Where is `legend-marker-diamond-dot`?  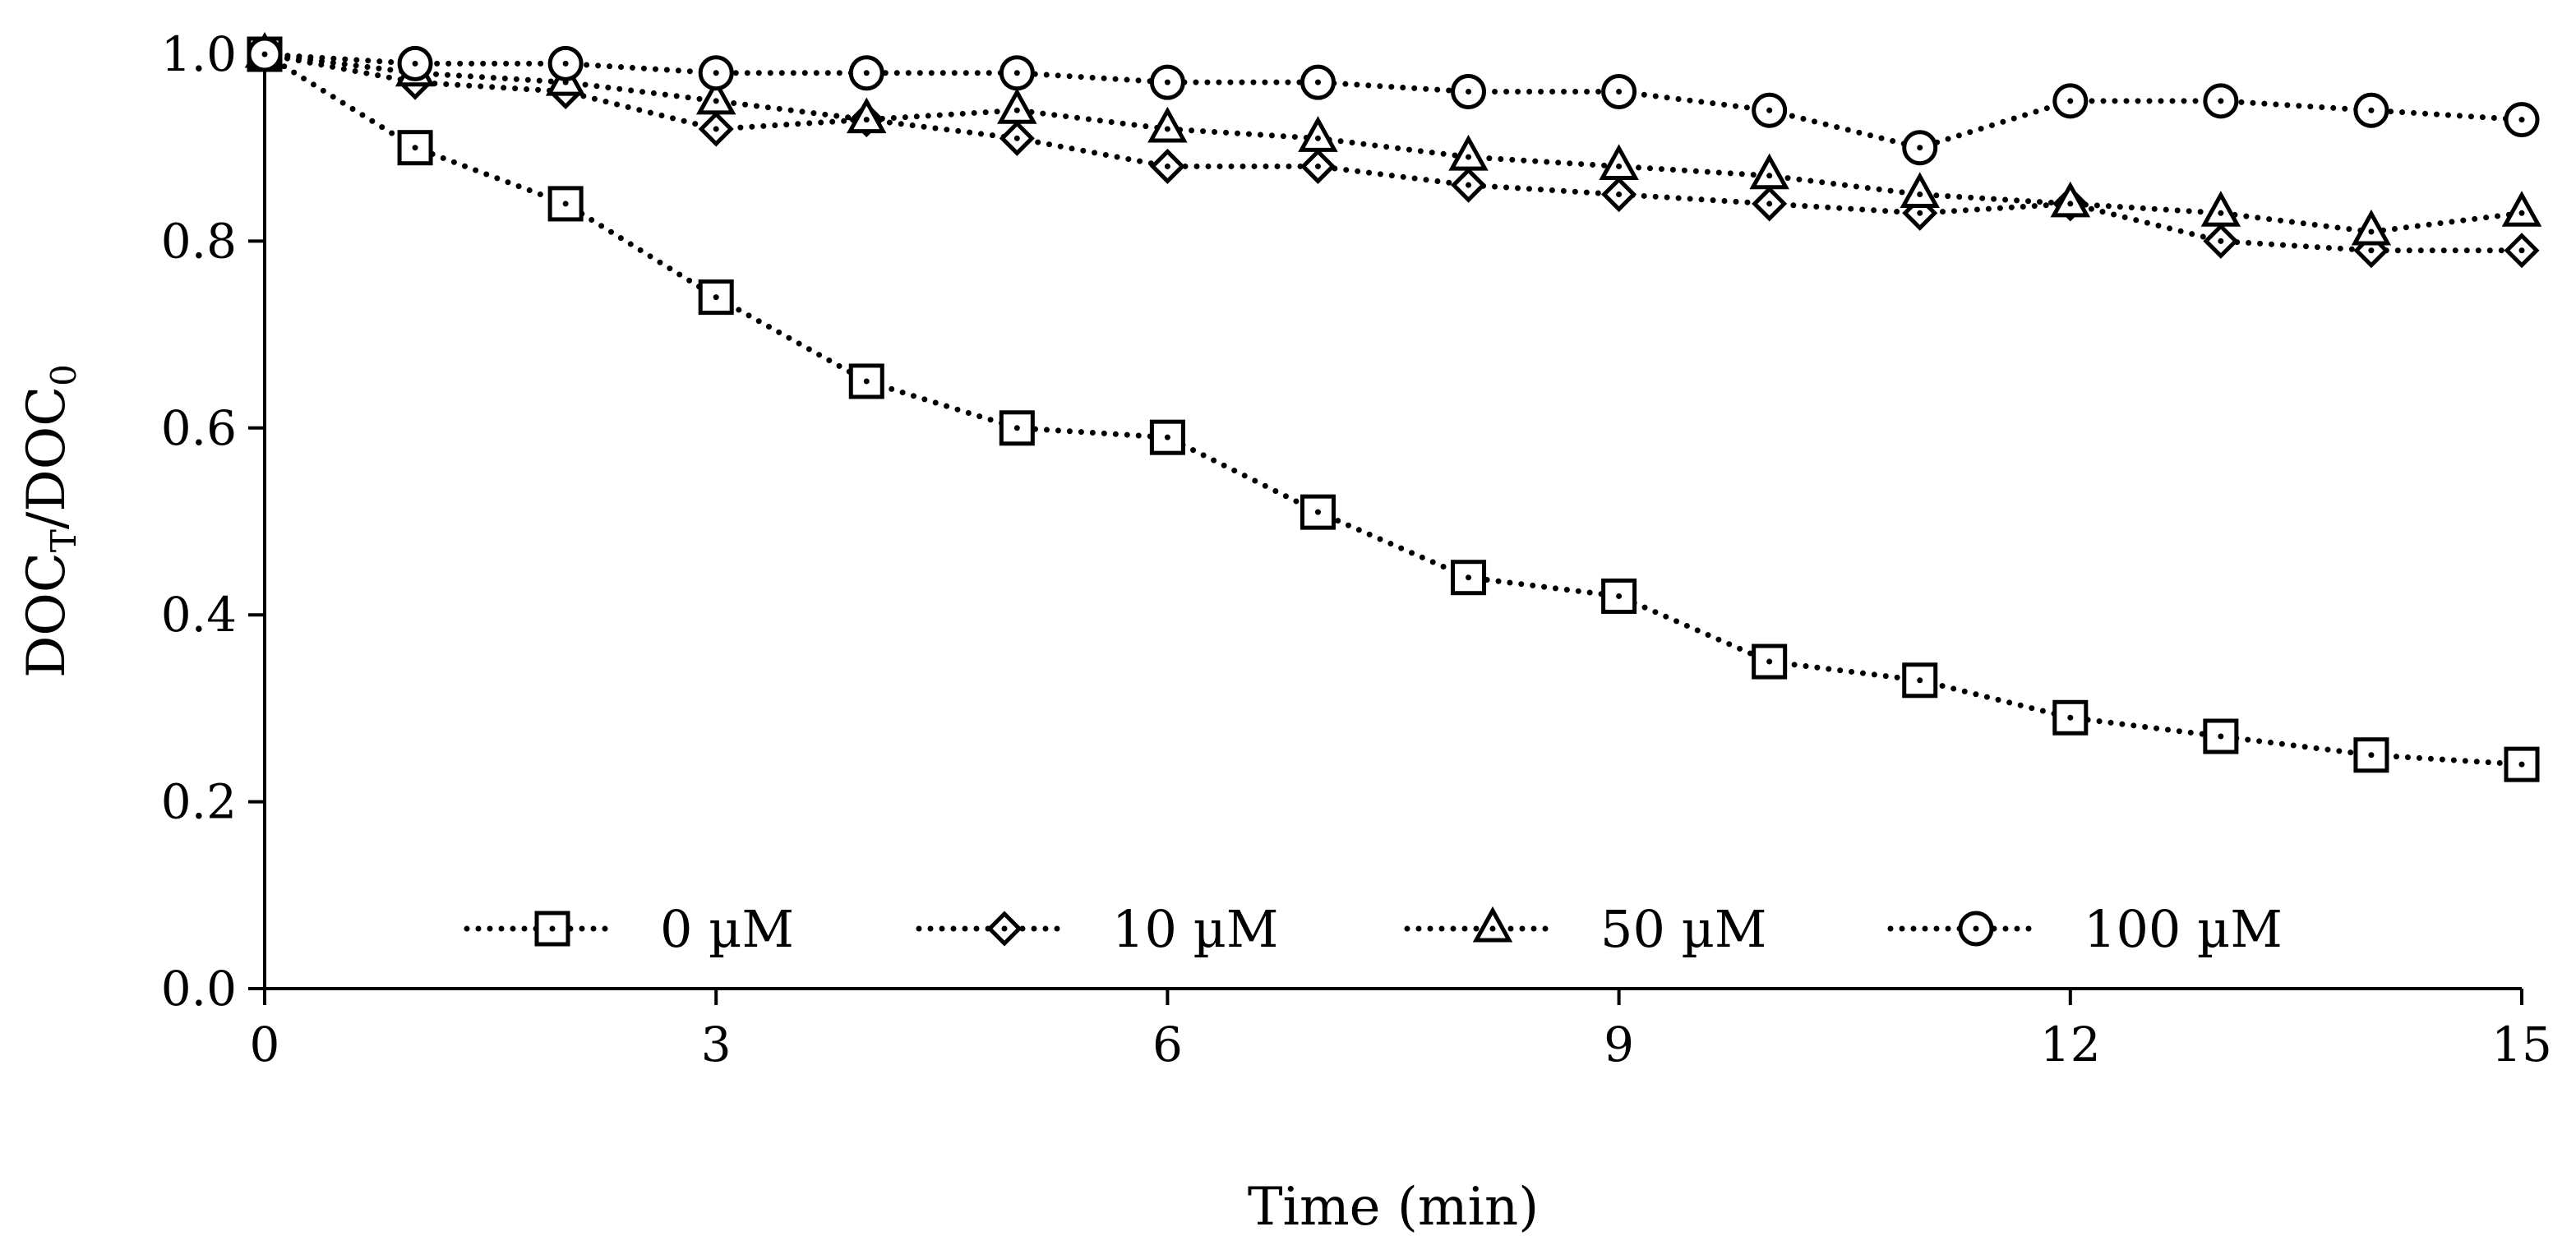
legend-marker-diamond-dot is located at coordinates (1004, 929).